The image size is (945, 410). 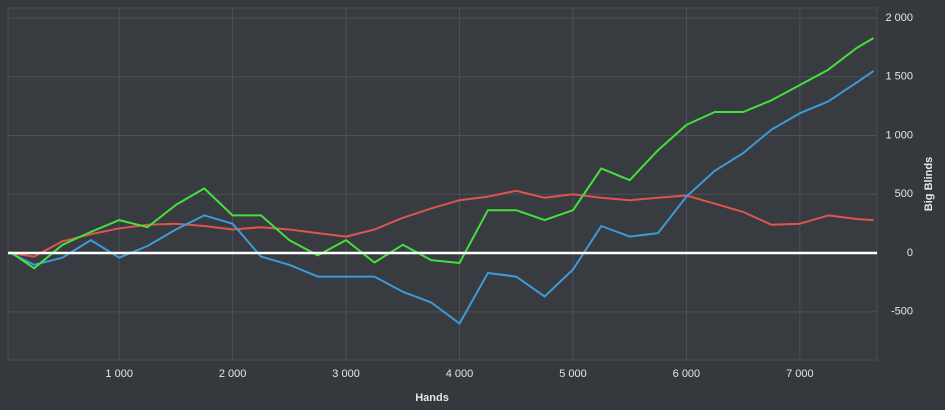 What do you see at coordinates (346, 374) in the screenshot?
I see `x-tick-label: 3 000` at bounding box center [346, 374].